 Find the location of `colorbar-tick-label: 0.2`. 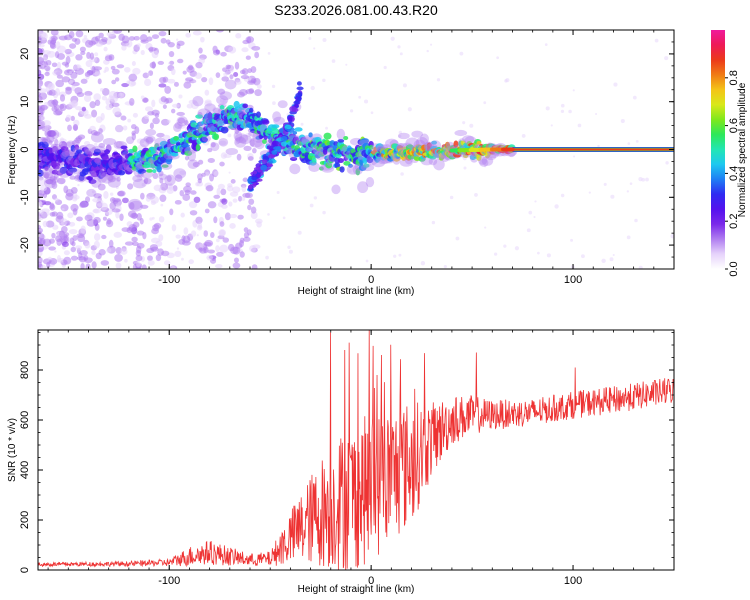

colorbar-tick-label: 0.2 is located at coordinates (734, 221).